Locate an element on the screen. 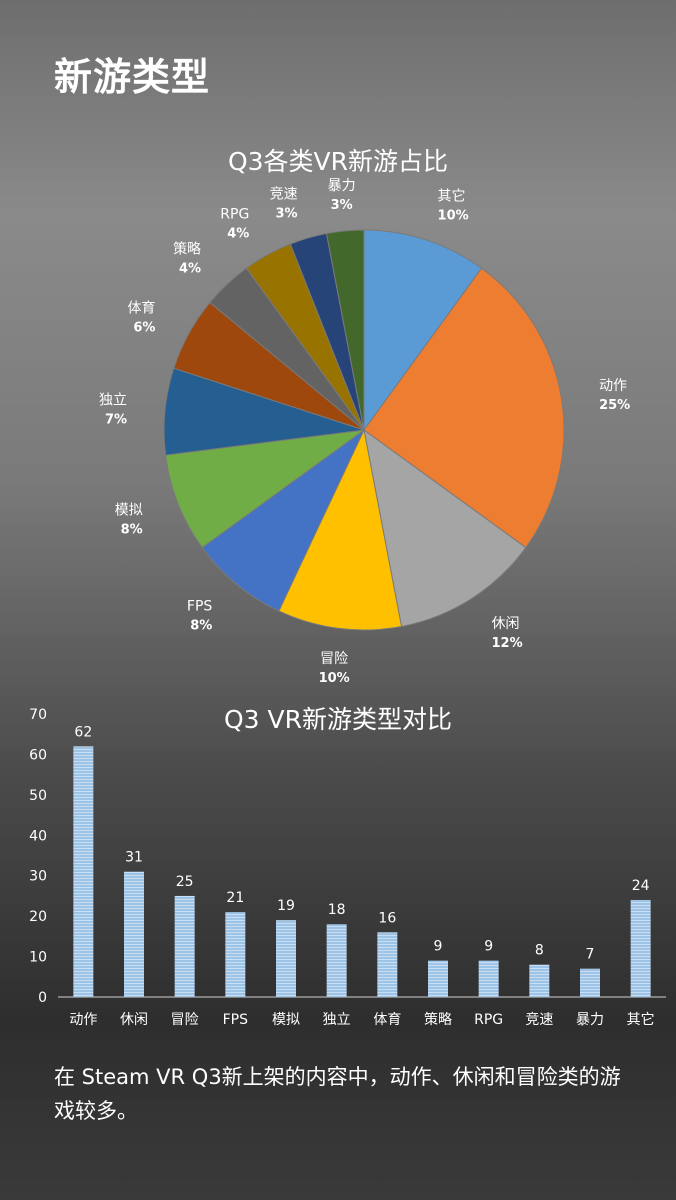 This screenshot has width=676, height=1200. y-tick-label-5: 50 is located at coordinates (38, 796).